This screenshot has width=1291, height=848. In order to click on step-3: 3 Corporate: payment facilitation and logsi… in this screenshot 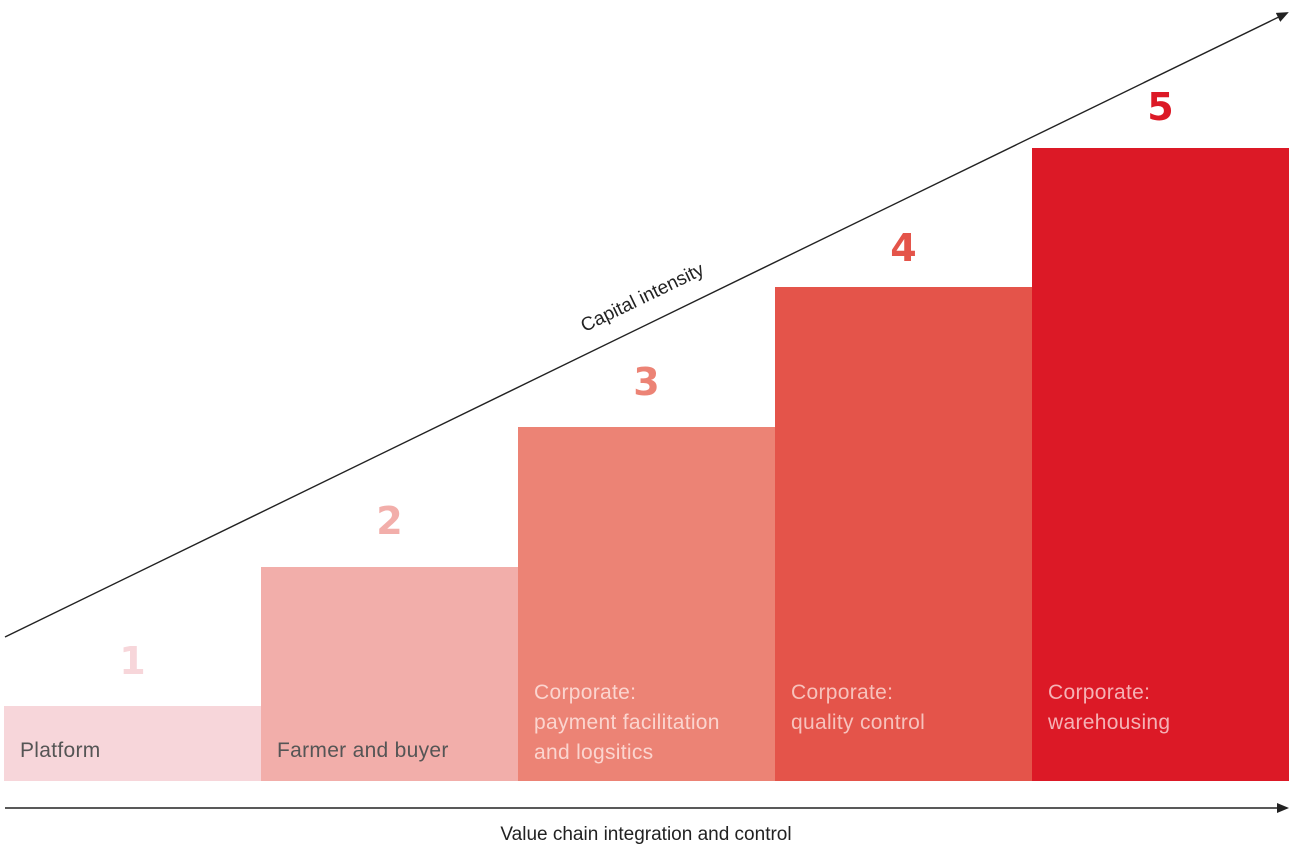, I will do `click(646, 570)`.